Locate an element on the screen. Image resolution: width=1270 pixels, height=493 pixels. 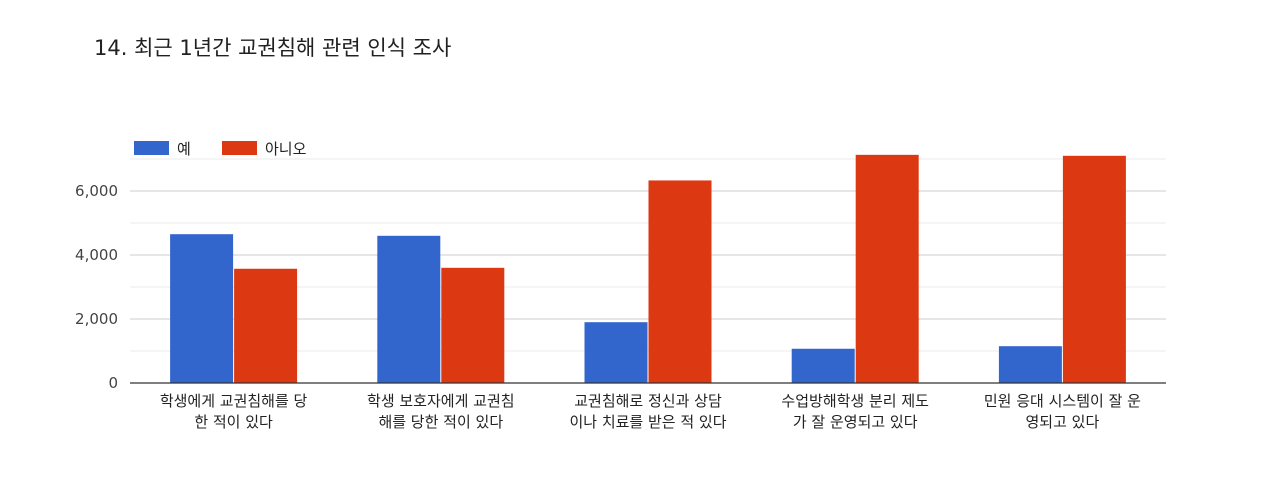
x-tick-label: 이나 치료를 받은 적 있다 is located at coordinates (647, 422).